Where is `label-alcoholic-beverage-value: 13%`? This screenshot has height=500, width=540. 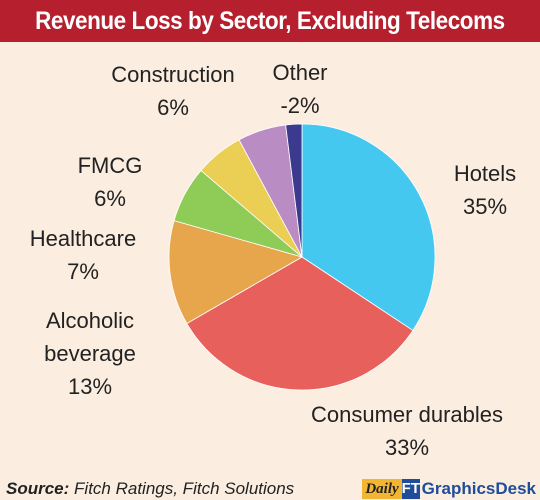
label-alcoholic-beverage-value: 13% is located at coordinates (90, 386).